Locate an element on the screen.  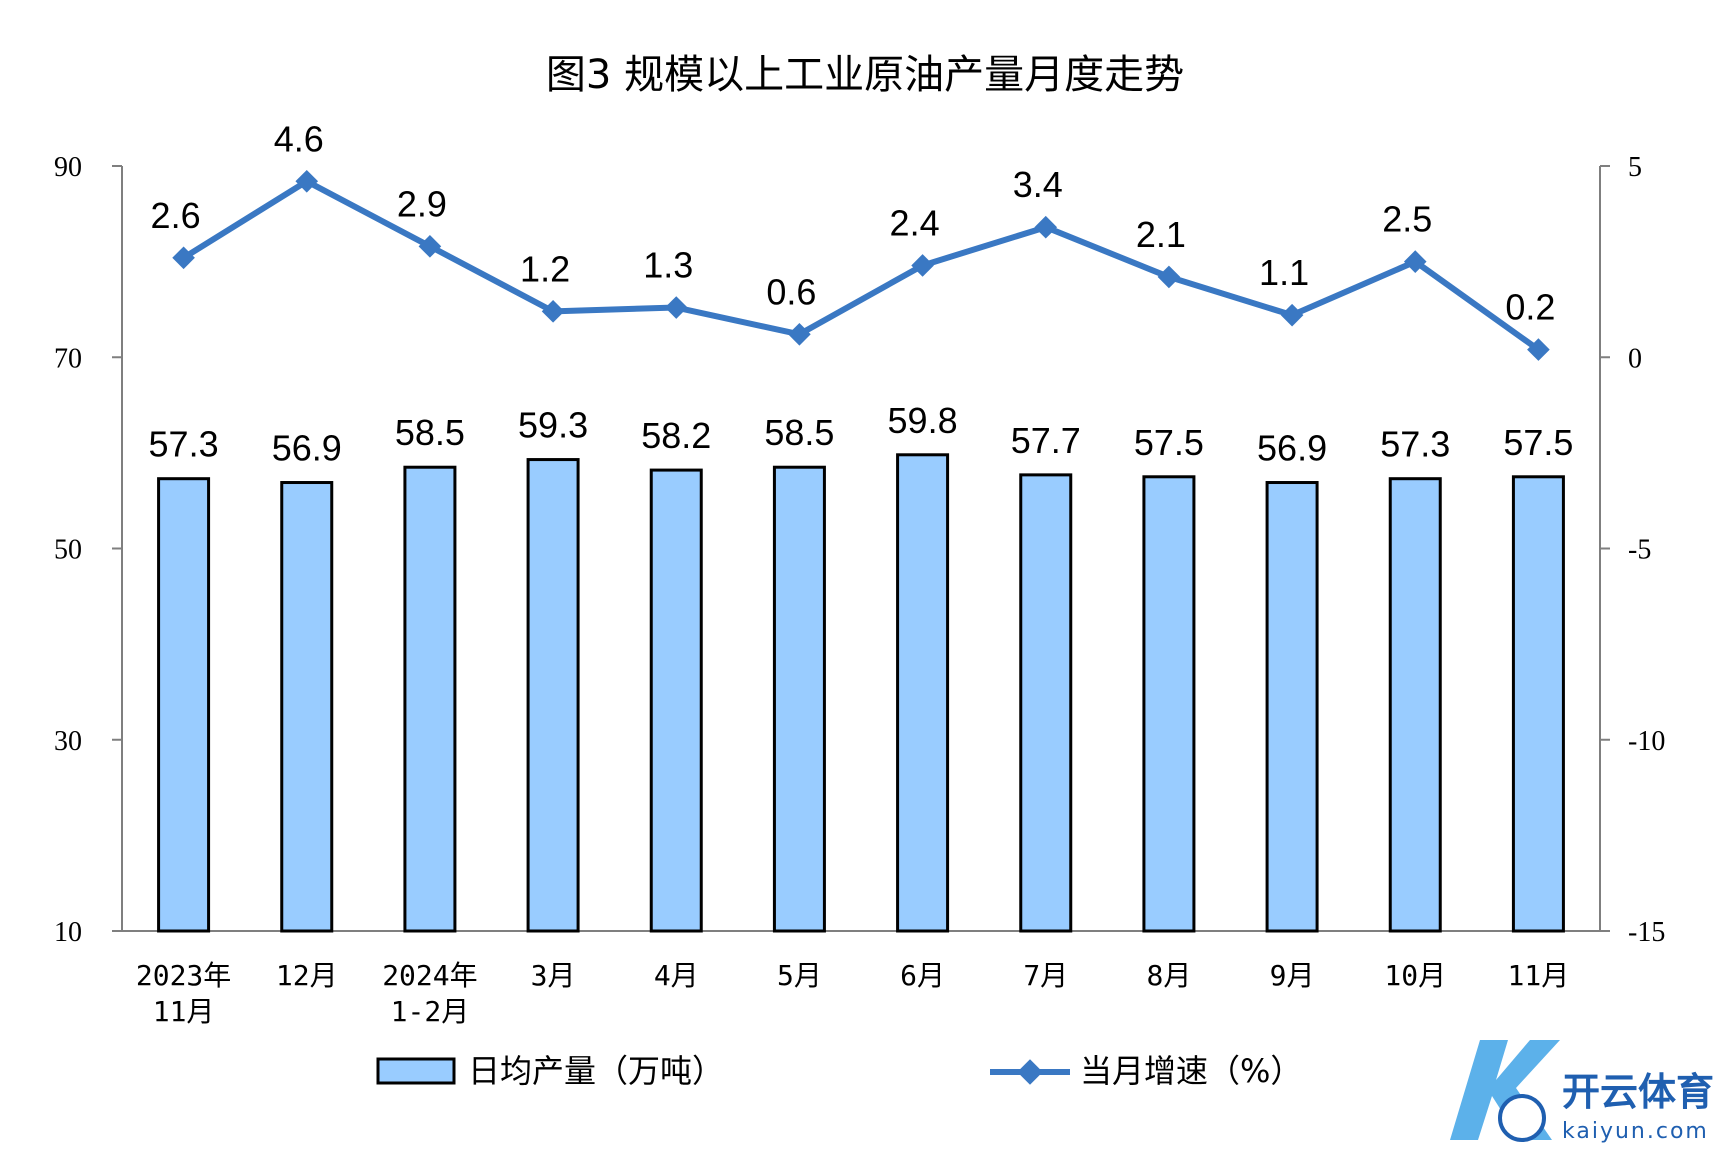
watermark: 开云体育 kaiyun.com is located at coordinates (1582, 1092).